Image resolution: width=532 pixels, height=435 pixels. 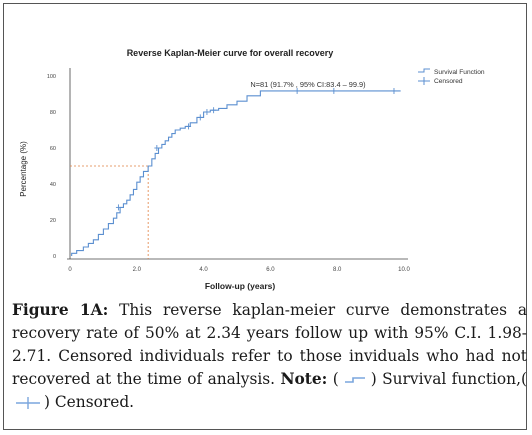 What do you see at coordinates (53, 149) in the screenshot?
I see `y-tick-label: 60` at bounding box center [53, 149].